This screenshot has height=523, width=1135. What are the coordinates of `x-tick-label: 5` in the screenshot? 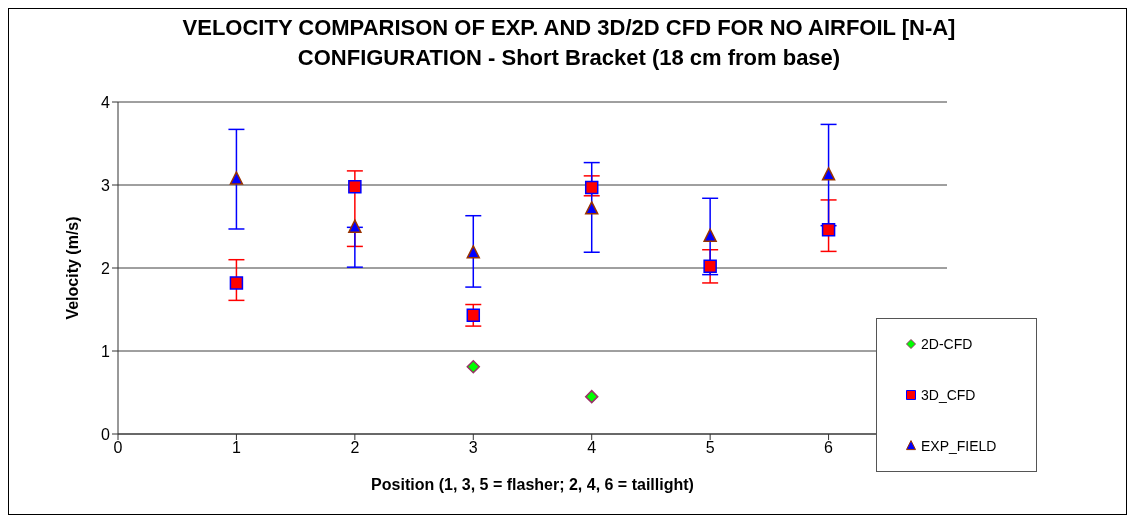 It's located at (710, 448).